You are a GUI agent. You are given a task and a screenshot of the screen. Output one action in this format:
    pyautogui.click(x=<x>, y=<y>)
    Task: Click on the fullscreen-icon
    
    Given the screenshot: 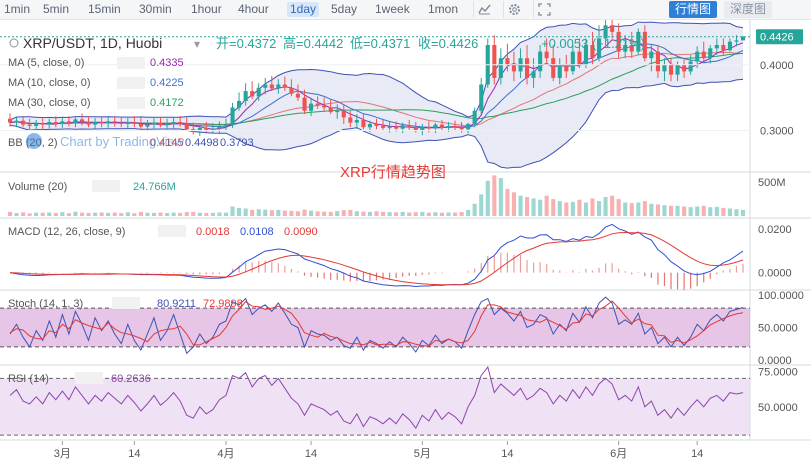 What is the action you would take?
    pyautogui.click(x=544, y=9)
    